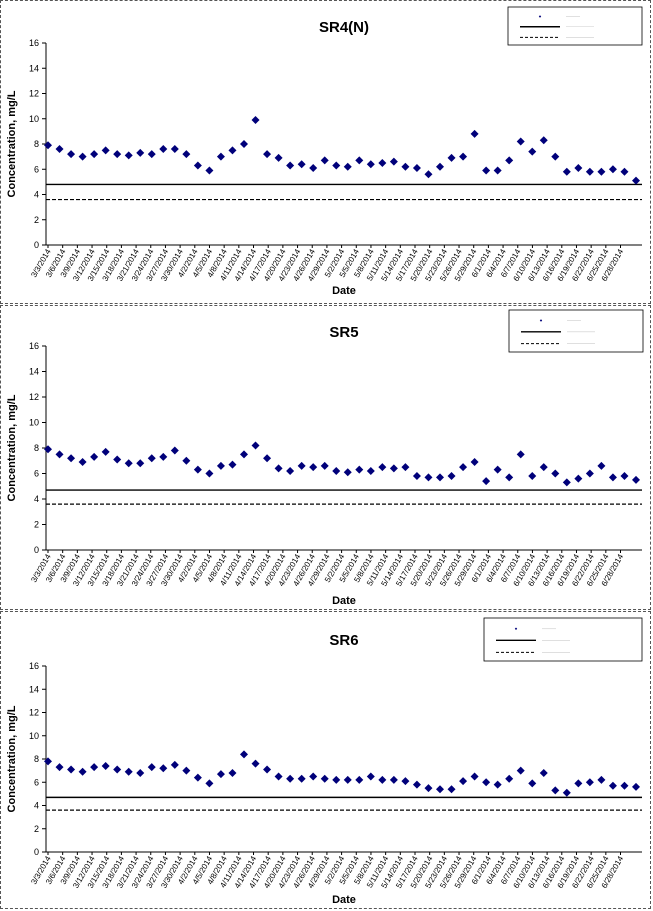 The image size is (653, 911). I want to click on y-tick-label: 10, so click(34, 119).